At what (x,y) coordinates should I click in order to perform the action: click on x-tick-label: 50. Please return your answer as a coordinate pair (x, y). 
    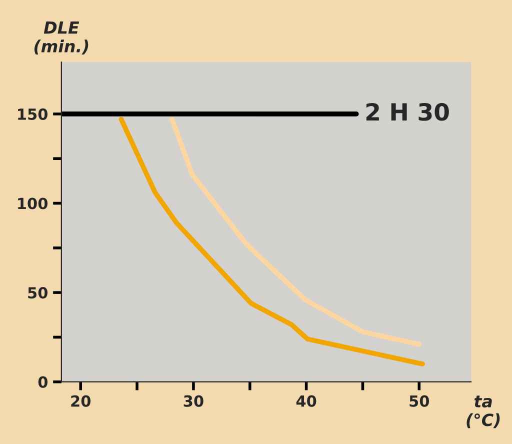
    Looking at the image, I should click on (420, 401).